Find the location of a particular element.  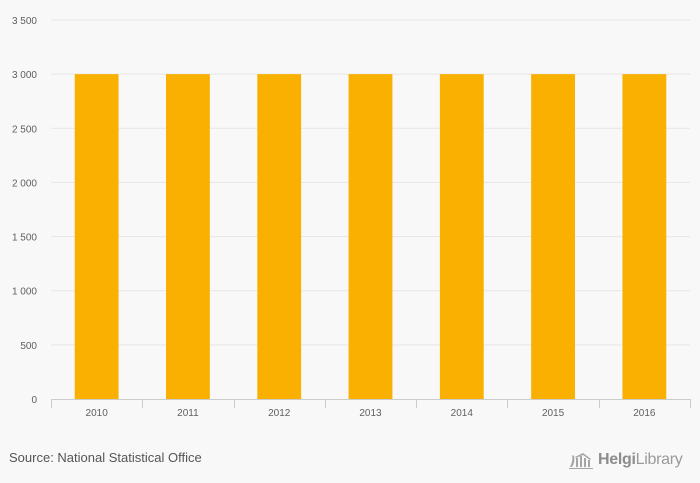

bar-2014 is located at coordinates (461, 237).